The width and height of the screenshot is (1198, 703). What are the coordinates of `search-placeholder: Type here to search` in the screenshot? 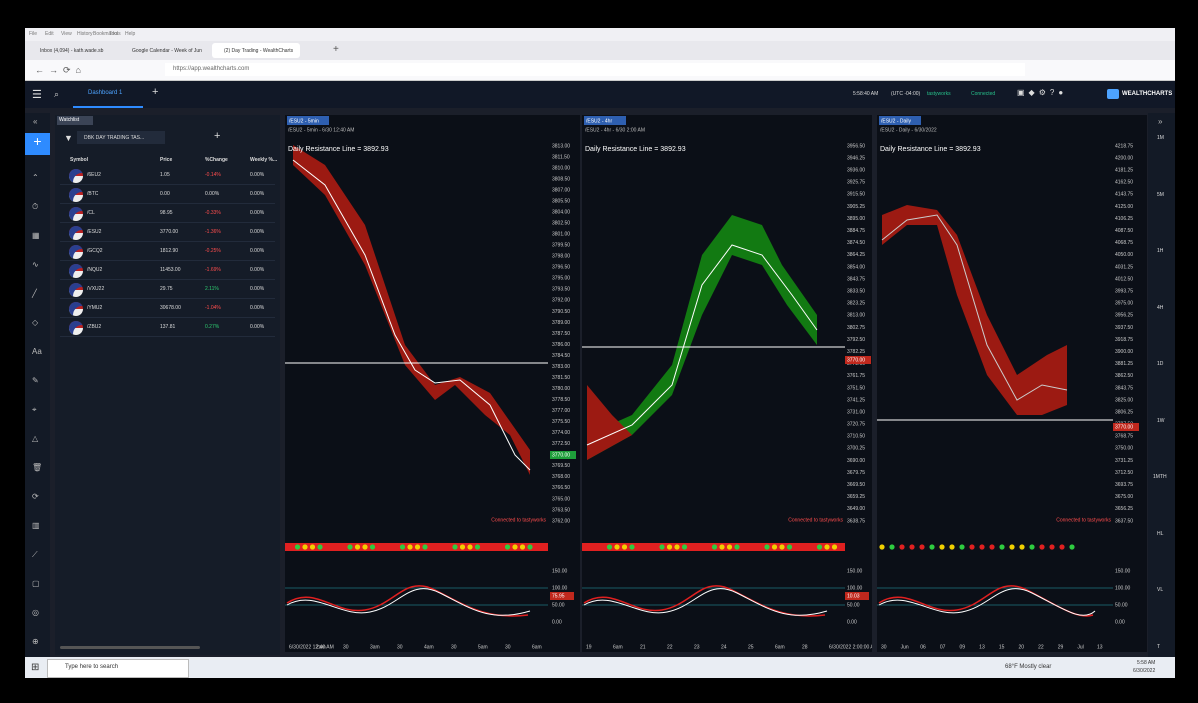 It's located at (92, 667).